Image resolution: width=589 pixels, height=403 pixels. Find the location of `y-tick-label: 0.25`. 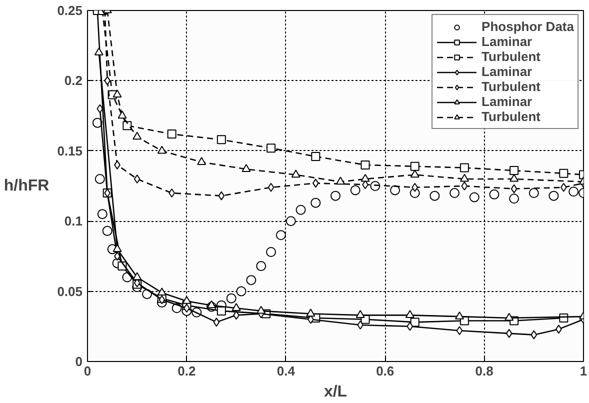

y-tick-label: 0.25 is located at coordinates (70, 10).